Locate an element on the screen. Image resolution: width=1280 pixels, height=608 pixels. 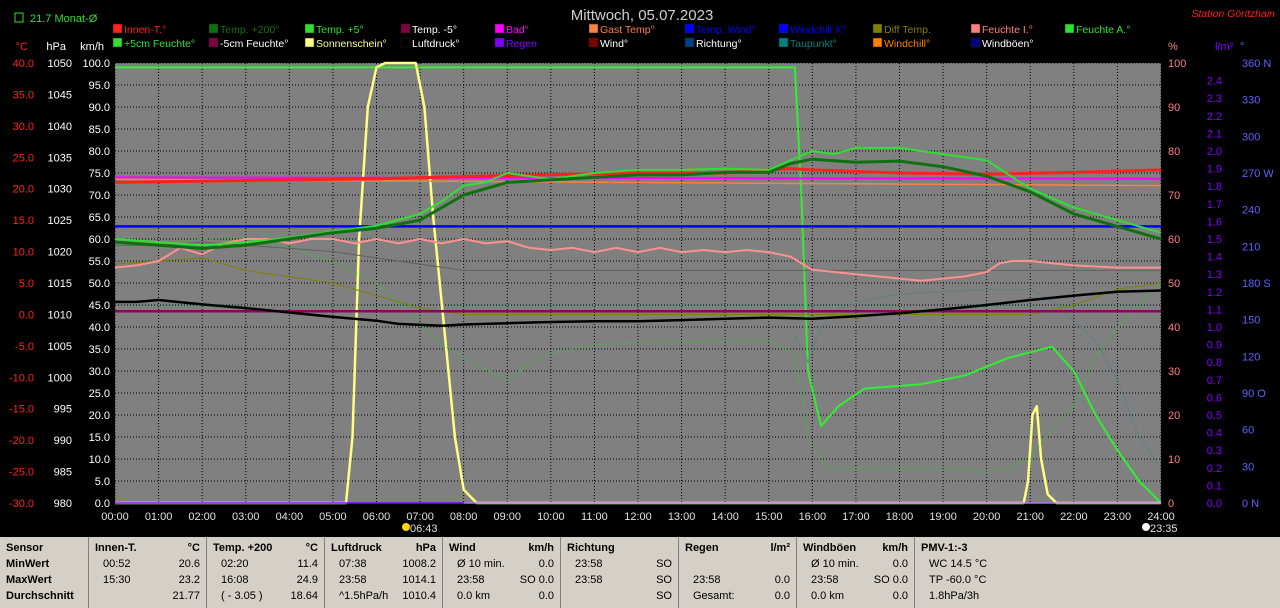
y-tick-label-temp: 25.0 is located at coordinates (23, 158).